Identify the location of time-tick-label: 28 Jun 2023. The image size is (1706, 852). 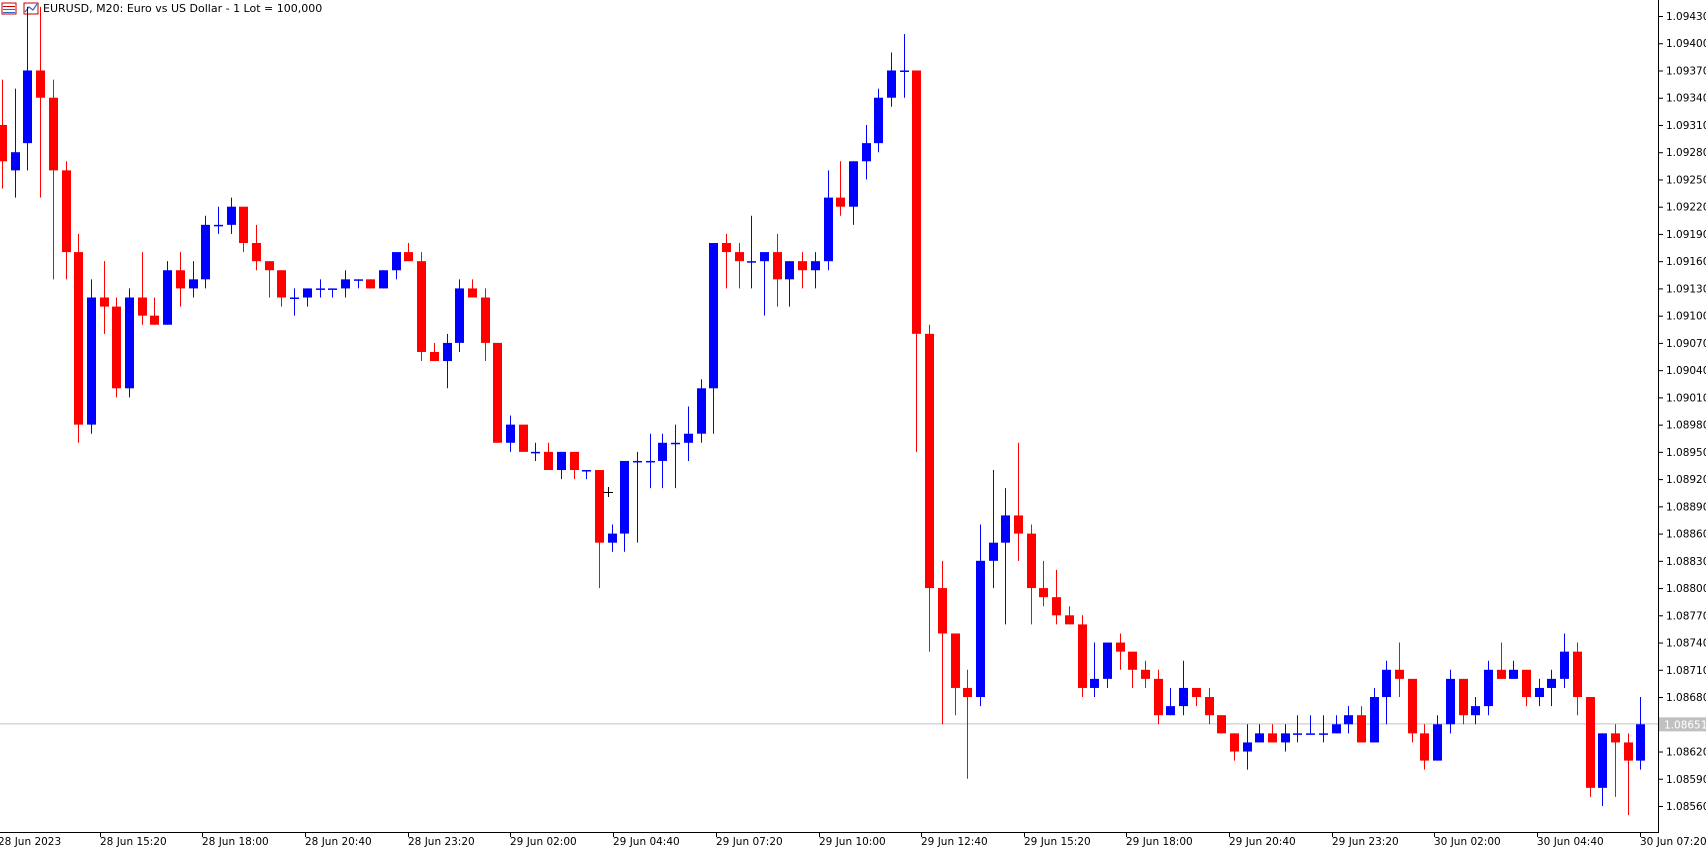
(30, 842).